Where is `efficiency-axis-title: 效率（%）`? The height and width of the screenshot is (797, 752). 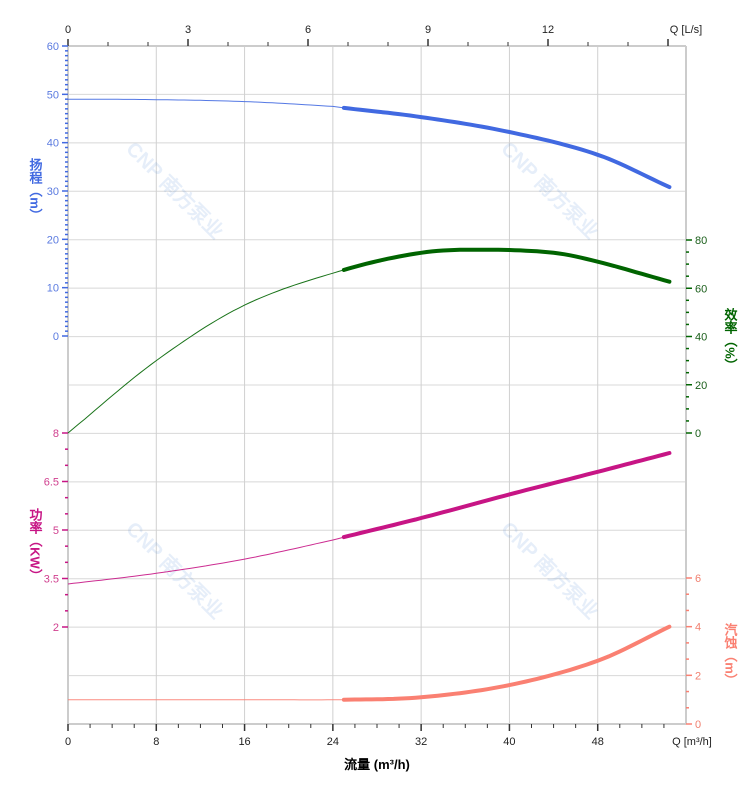
efficiency-axis-title: 效率（%） is located at coordinates (731, 340).